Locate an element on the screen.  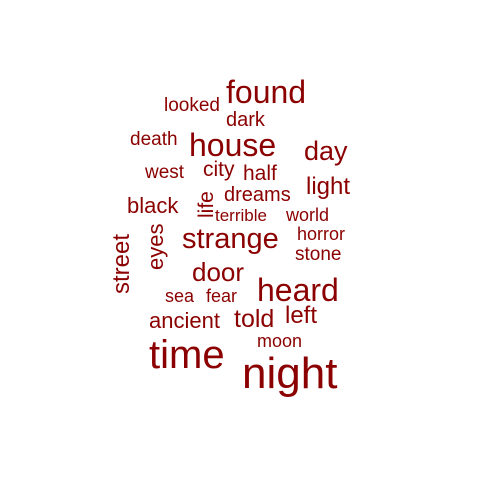
word-eyes: eyes is located at coordinates (155, 246).